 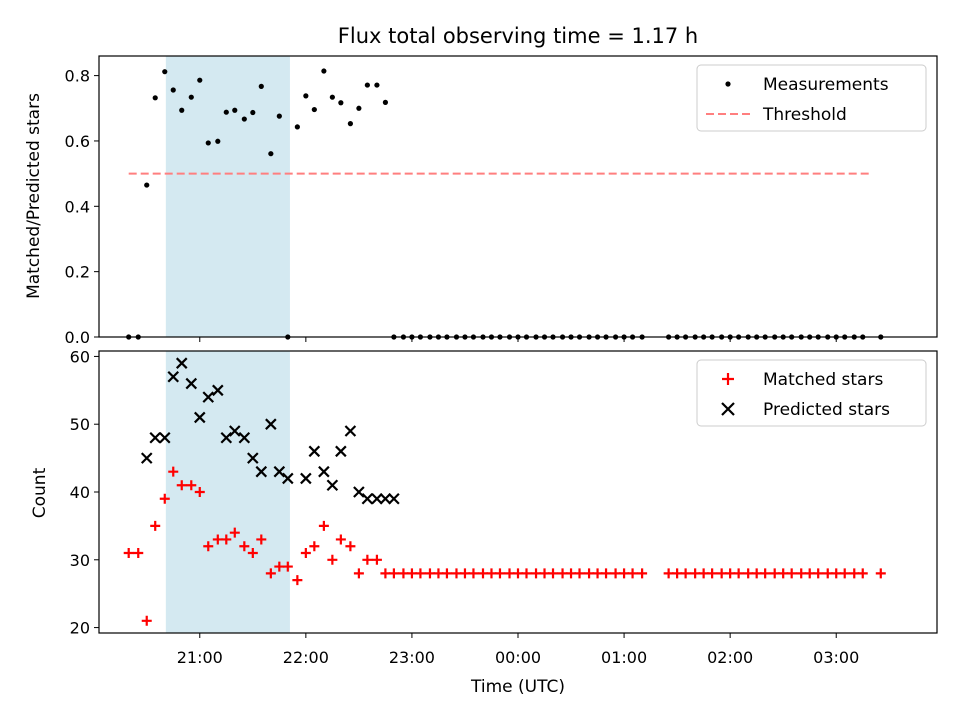 I want to click on y-tick-label: 40, so click(x=80, y=492).